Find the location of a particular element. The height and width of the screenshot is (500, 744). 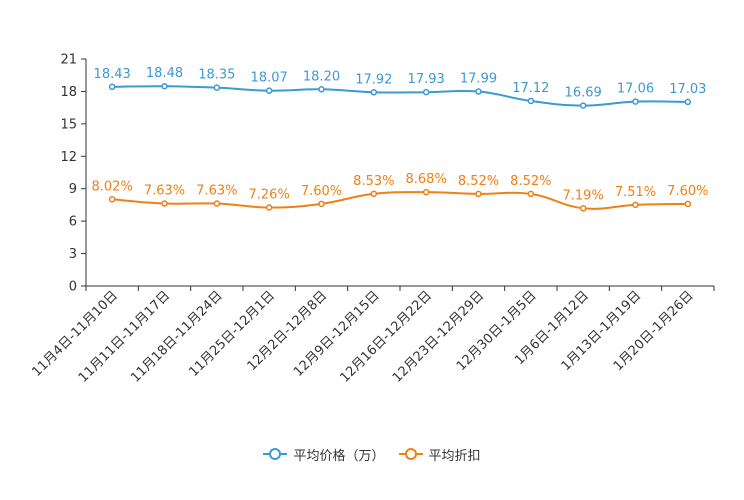

data-label: 17.92 is located at coordinates (373, 79).